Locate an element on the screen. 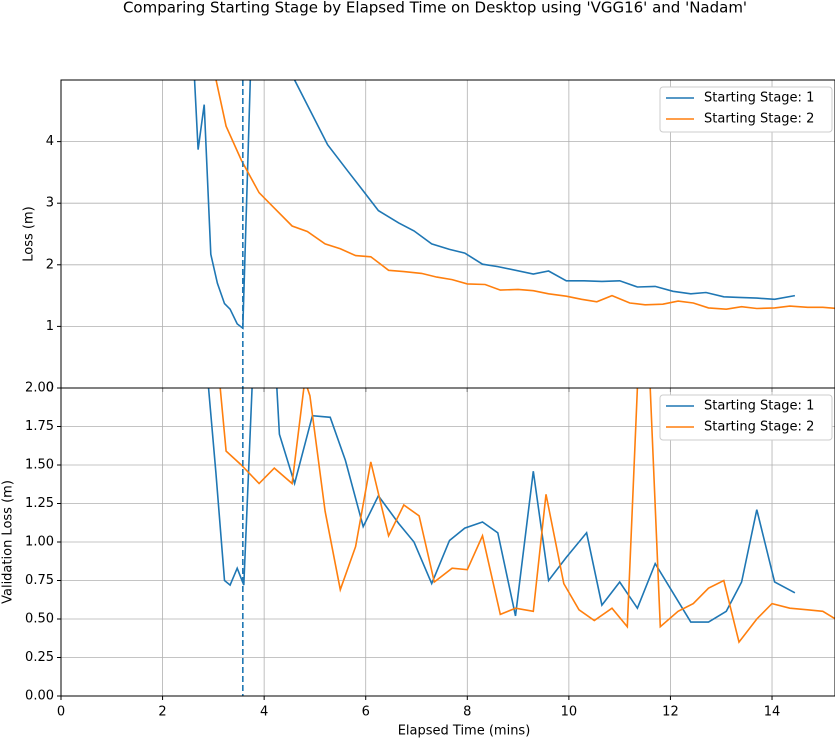  y-tick-label: 2.00 is located at coordinates (39, 388).